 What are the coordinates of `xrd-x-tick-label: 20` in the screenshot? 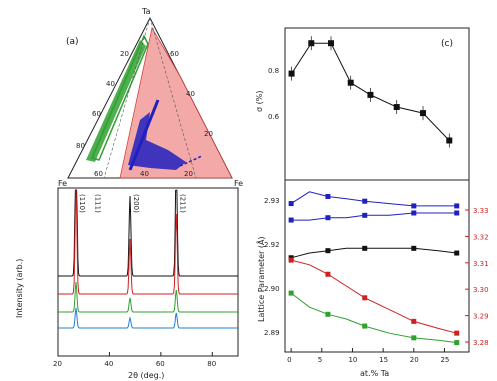 It's located at (57, 364).